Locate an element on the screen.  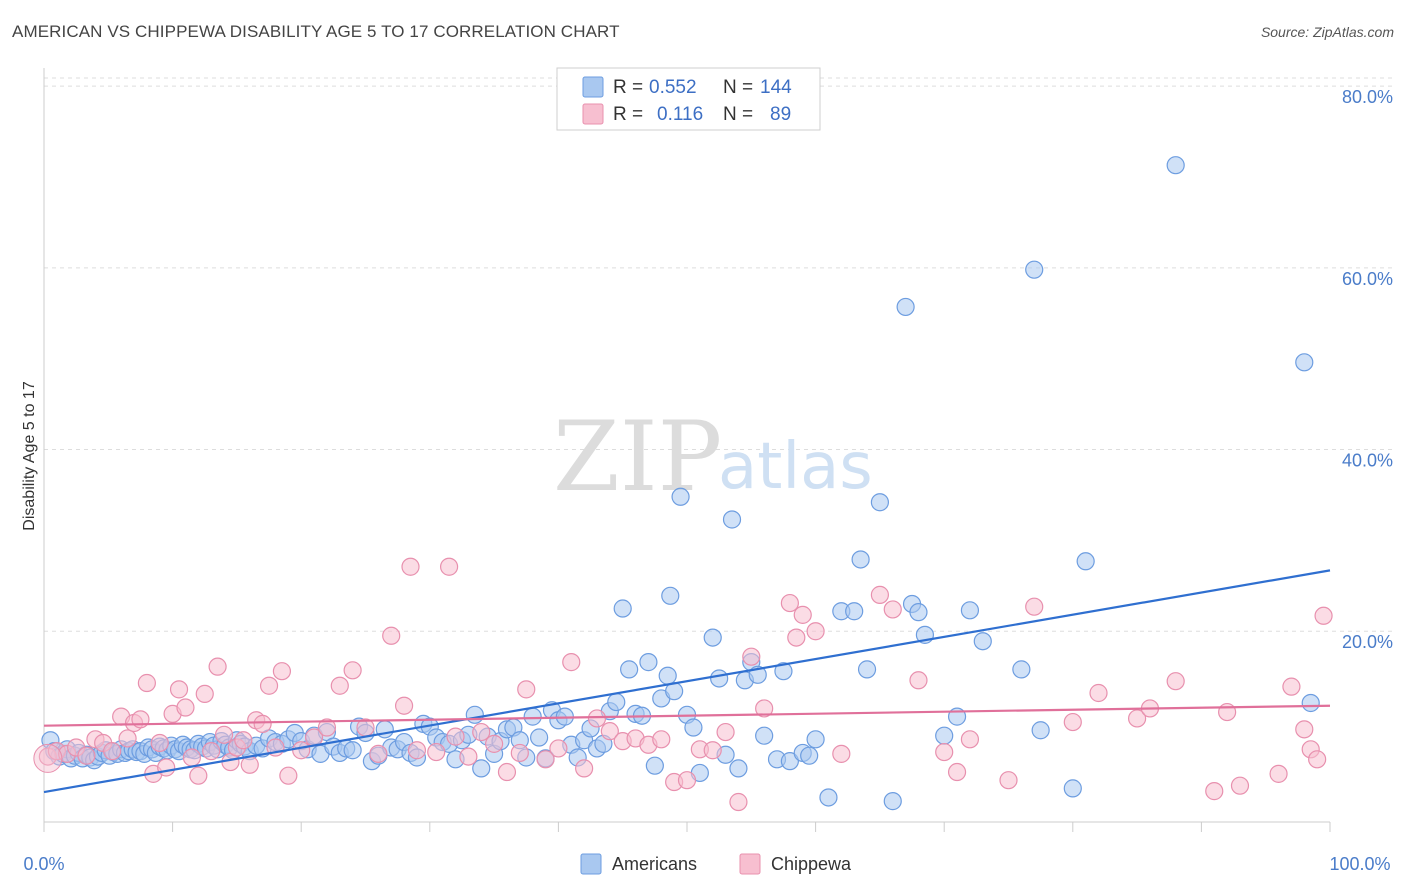
legend: R = 0.552 N = 144 R = 0.116 N = 89 is located at coordinates (688, 99).